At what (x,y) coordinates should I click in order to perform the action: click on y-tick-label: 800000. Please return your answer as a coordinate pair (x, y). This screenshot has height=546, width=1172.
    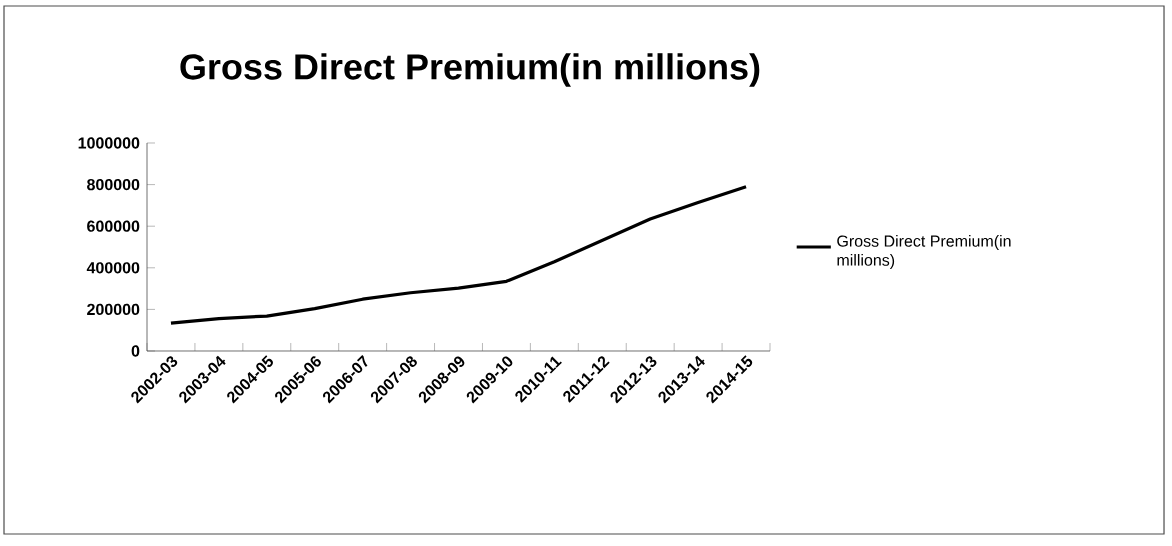
    Looking at the image, I should click on (113, 184).